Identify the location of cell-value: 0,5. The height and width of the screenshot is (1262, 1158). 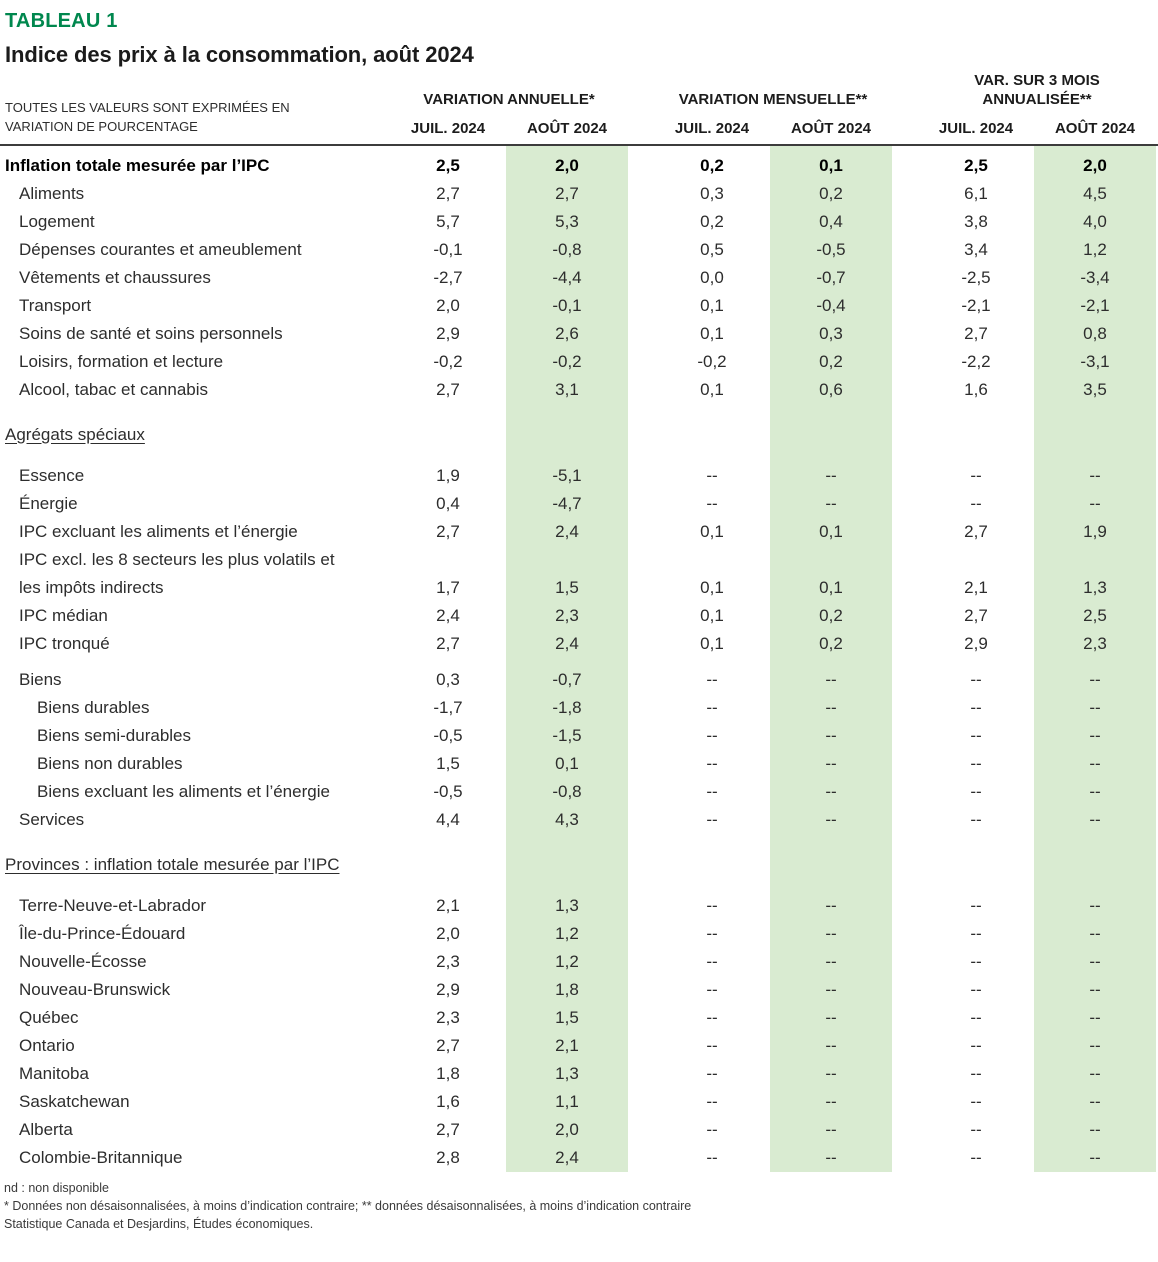
(712, 249).